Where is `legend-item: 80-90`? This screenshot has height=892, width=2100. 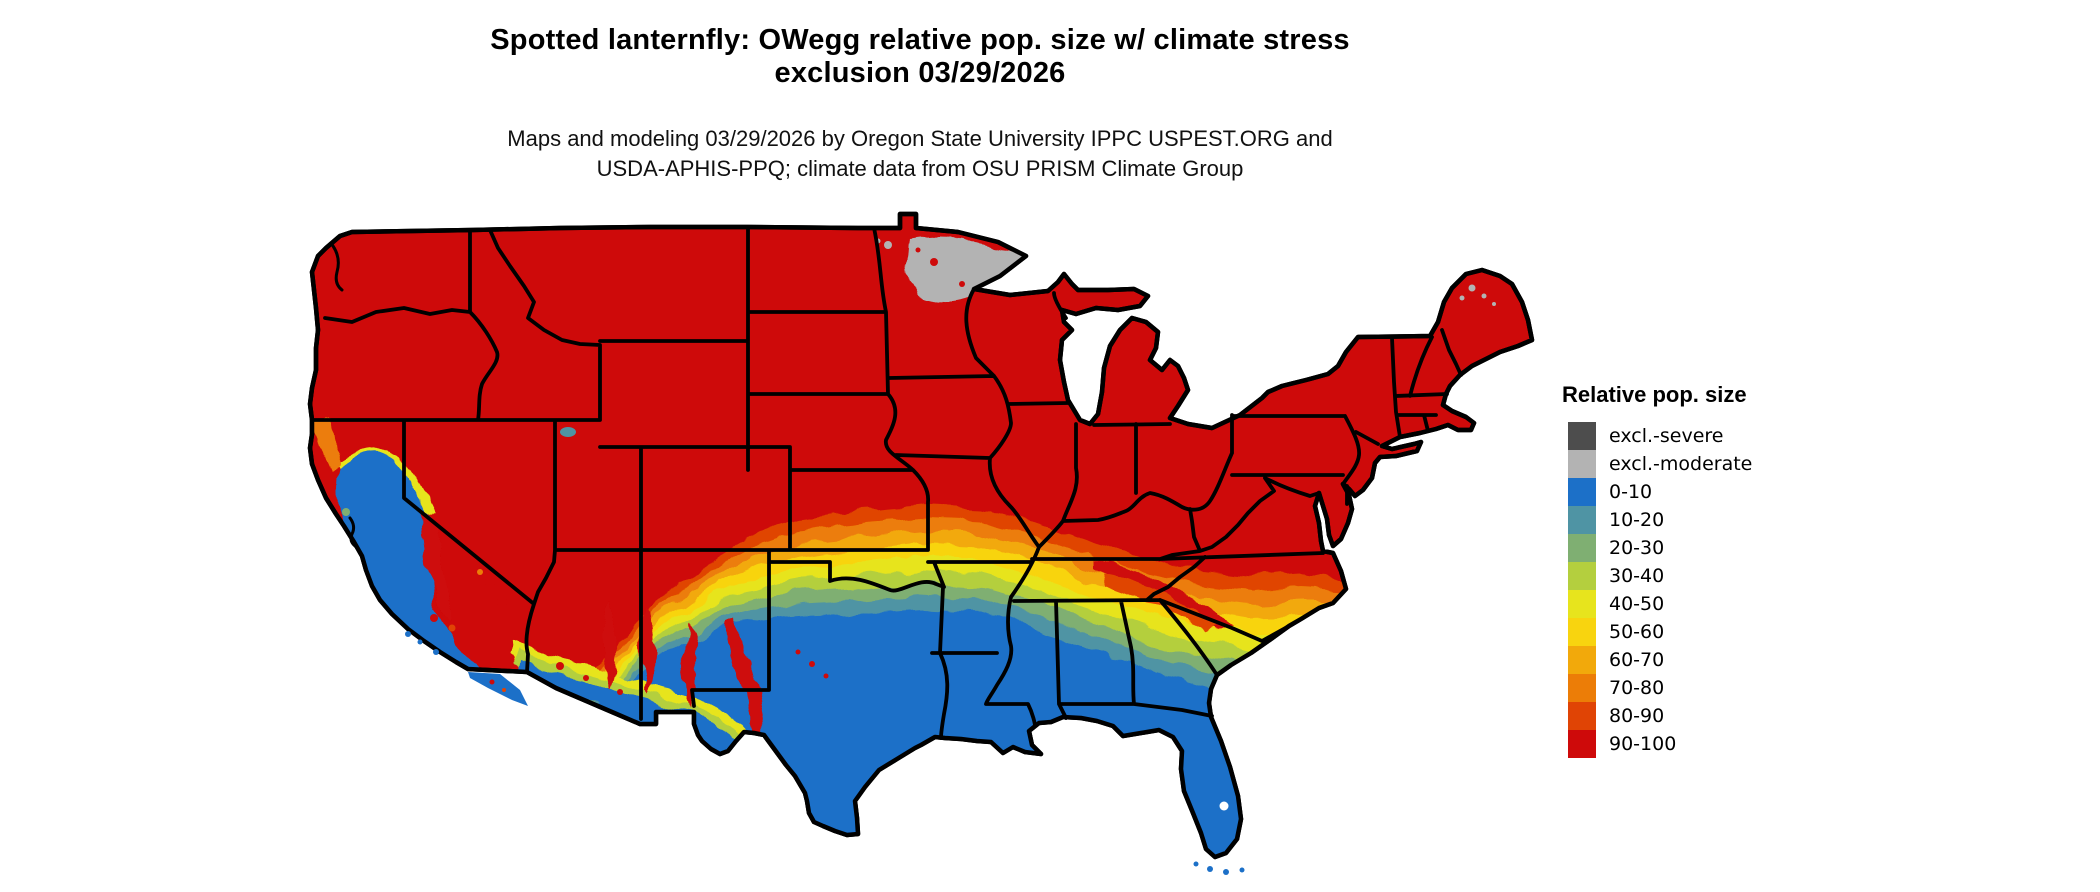 legend-item: 80-90 is located at coordinates (1660, 716).